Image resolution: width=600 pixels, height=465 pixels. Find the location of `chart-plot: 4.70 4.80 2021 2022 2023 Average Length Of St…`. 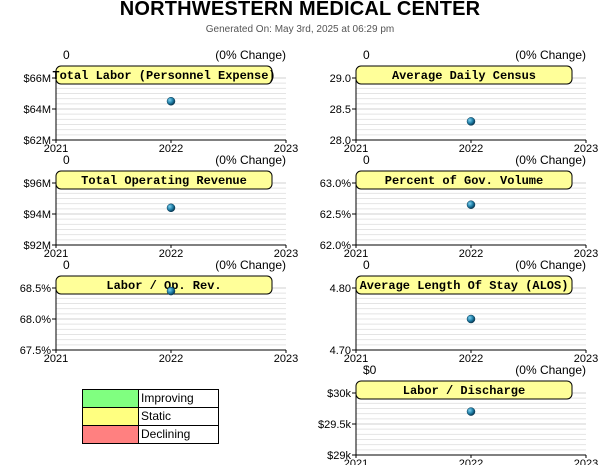

chart-plot: 4.70 4.80 2021 2022 2023 Average Length Of St… is located at coordinates (464, 320).